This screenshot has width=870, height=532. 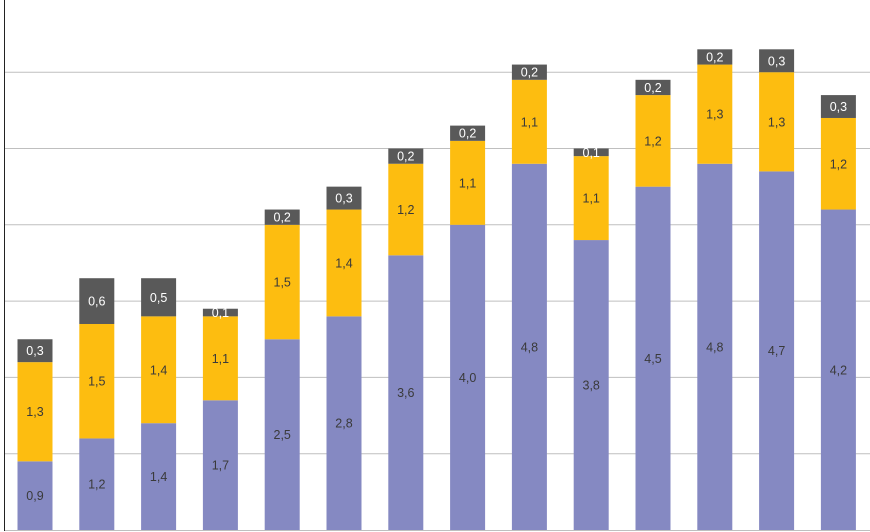 I want to click on data-label: 4,2, so click(x=838, y=370).